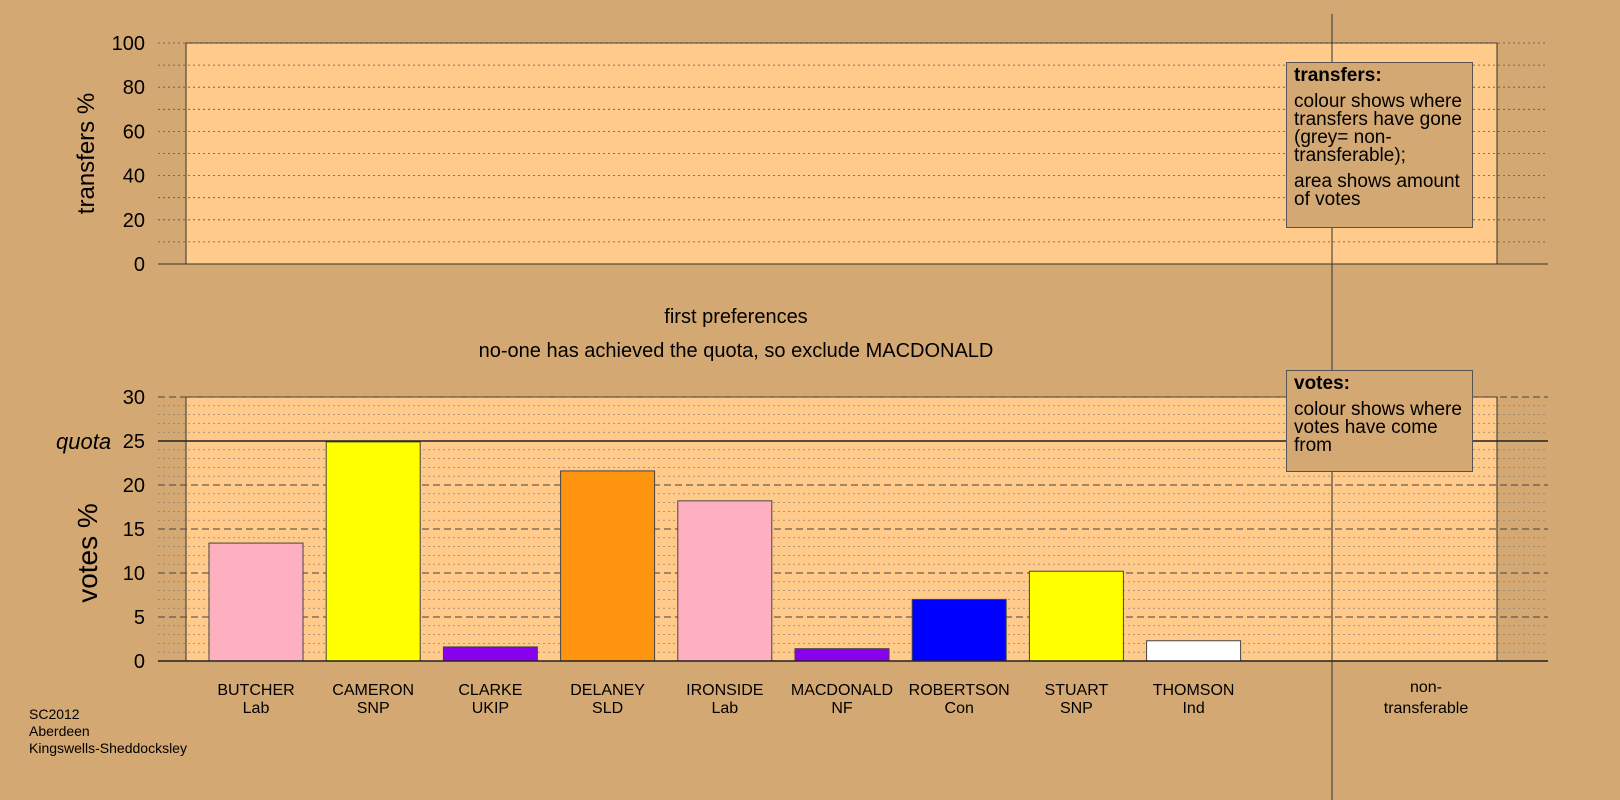  What do you see at coordinates (59, 731) in the screenshot?
I see `council-name: Aberdeen` at bounding box center [59, 731].